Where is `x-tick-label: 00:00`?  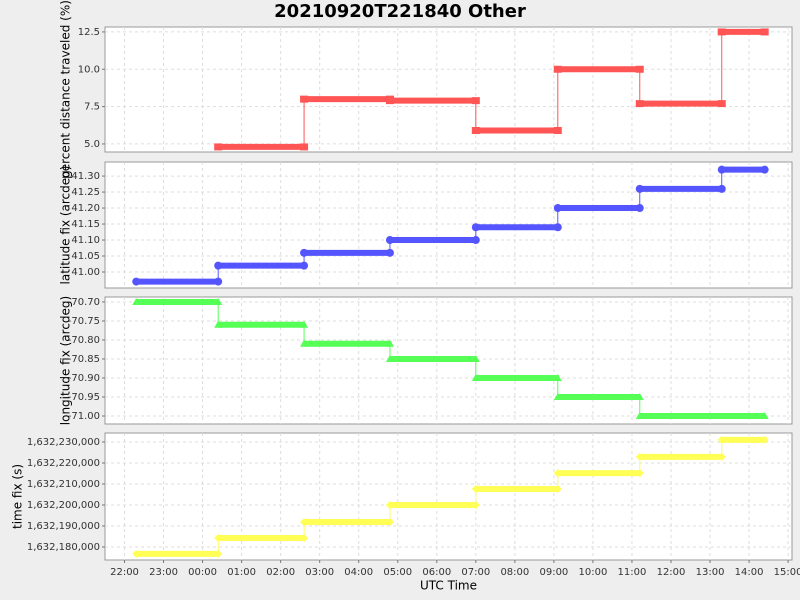
x-tick-label: 00:00 is located at coordinates (202, 572).